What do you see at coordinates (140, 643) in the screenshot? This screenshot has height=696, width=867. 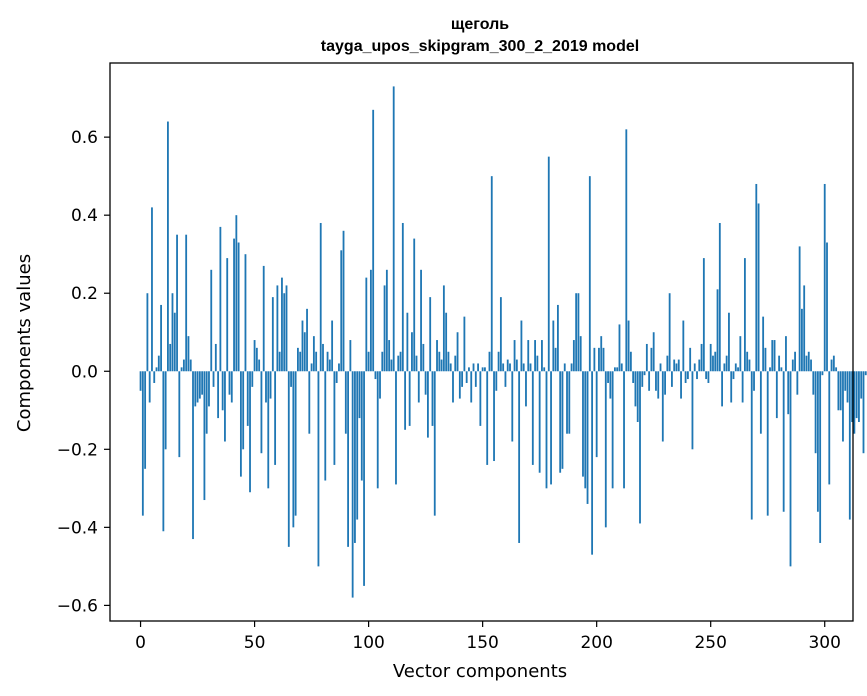 I see `x-tick-label: 0` at bounding box center [140, 643].